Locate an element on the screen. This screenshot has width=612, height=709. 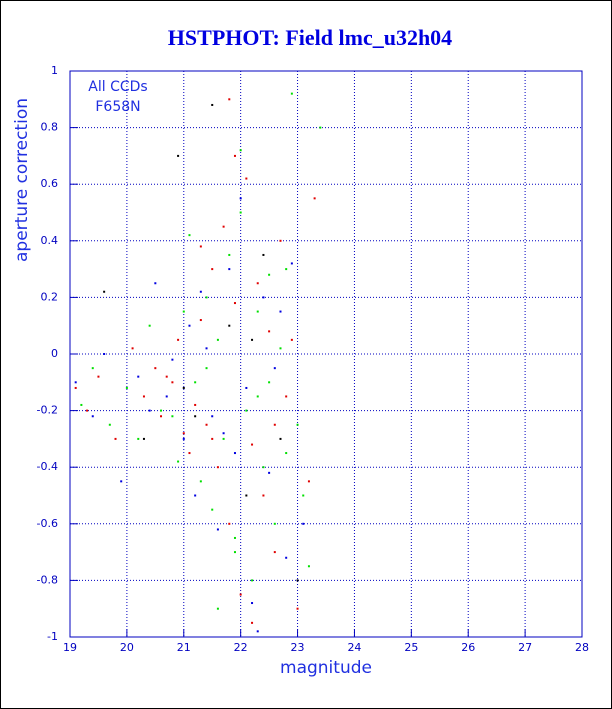
y-tick-label: 0.8 is located at coordinates (50, 127).